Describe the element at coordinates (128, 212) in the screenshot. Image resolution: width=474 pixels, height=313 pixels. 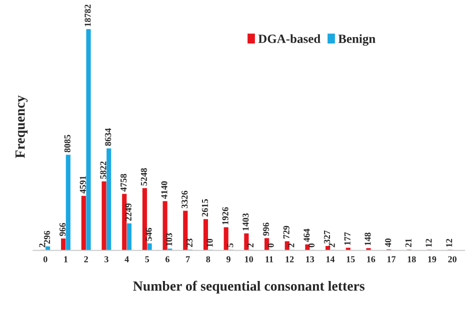
I see `data-label: 2249` at that location.